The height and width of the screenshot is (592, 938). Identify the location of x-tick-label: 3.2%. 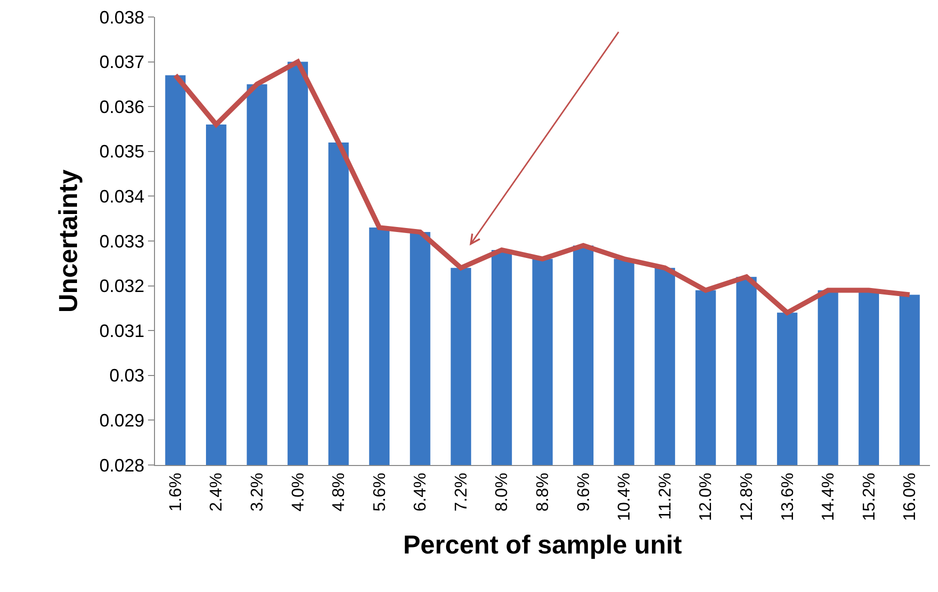
(256, 492).